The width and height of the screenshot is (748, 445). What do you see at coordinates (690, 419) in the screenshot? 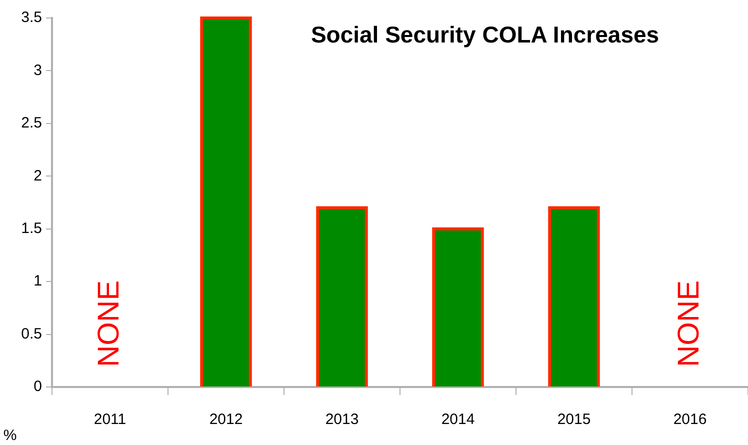
I see `x-tick-label: 2016` at bounding box center [690, 419].